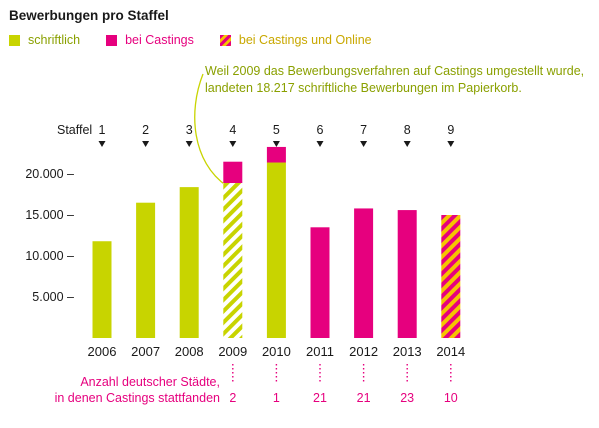  I want to click on legend-item-online: bei Castings und Online, so click(295, 40).